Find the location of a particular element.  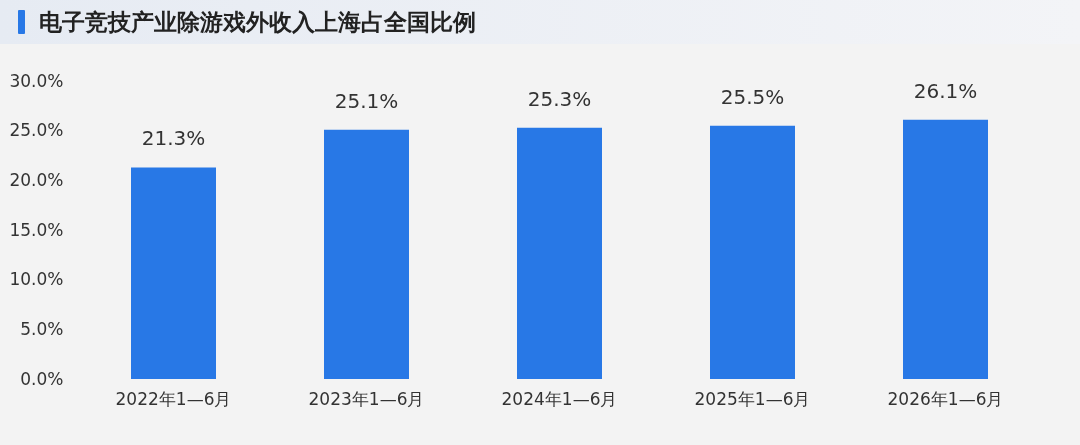

x-tick-label: 2024年1—6月 is located at coordinates (559, 398).